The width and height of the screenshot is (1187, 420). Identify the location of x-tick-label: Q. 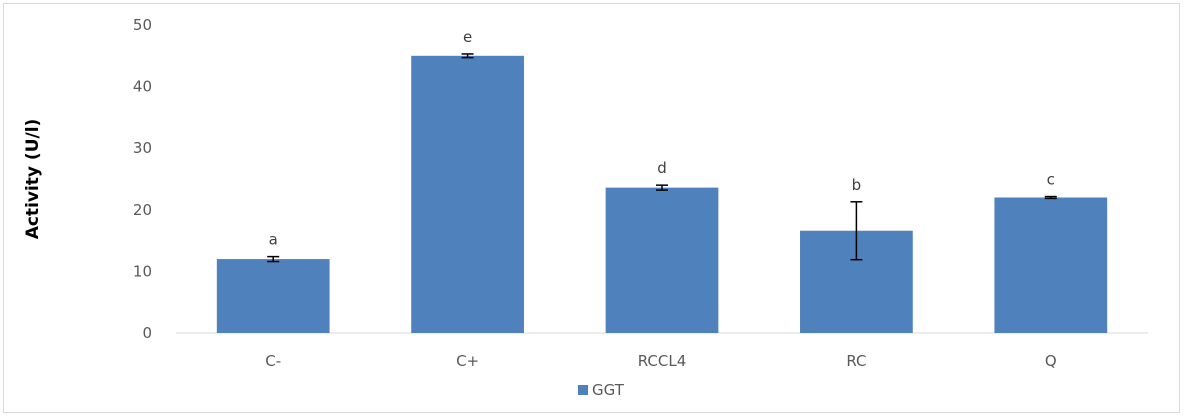
(1051, 361).